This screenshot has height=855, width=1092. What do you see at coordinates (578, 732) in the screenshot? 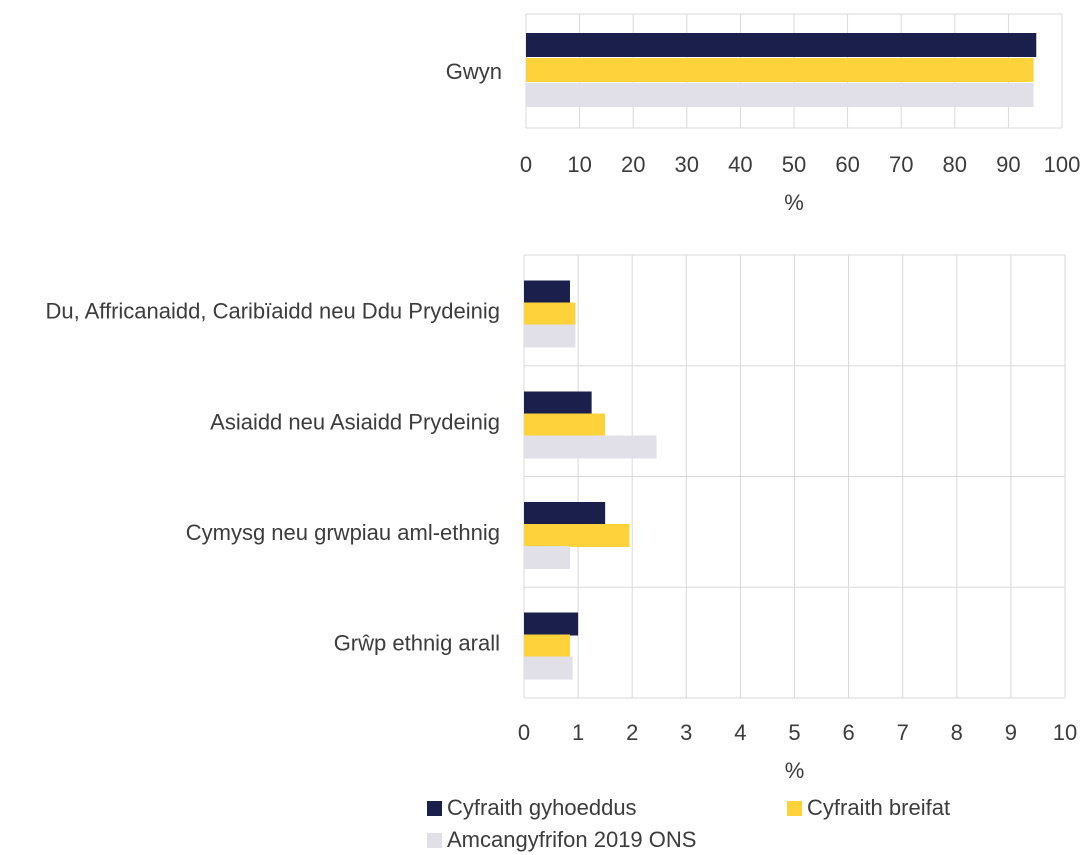
I see `chart2-tick-label: 1` at bounding box center [578, 732].